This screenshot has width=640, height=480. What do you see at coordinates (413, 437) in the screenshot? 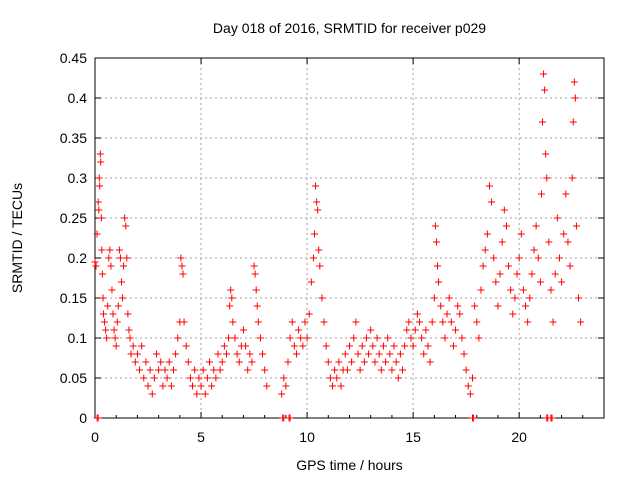
I see `x-tick-label: 15` at bounding box center [413, 437].